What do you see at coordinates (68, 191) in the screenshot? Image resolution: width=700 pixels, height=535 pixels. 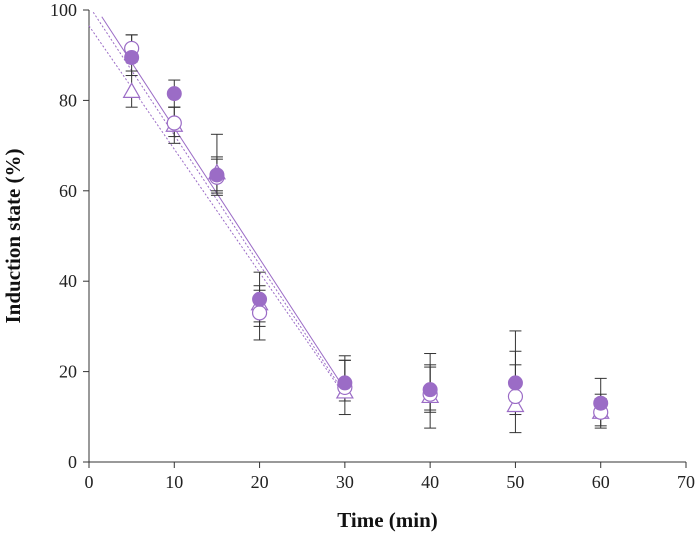 I see `y-tick-label: 60` at bounding box center [68, 191].